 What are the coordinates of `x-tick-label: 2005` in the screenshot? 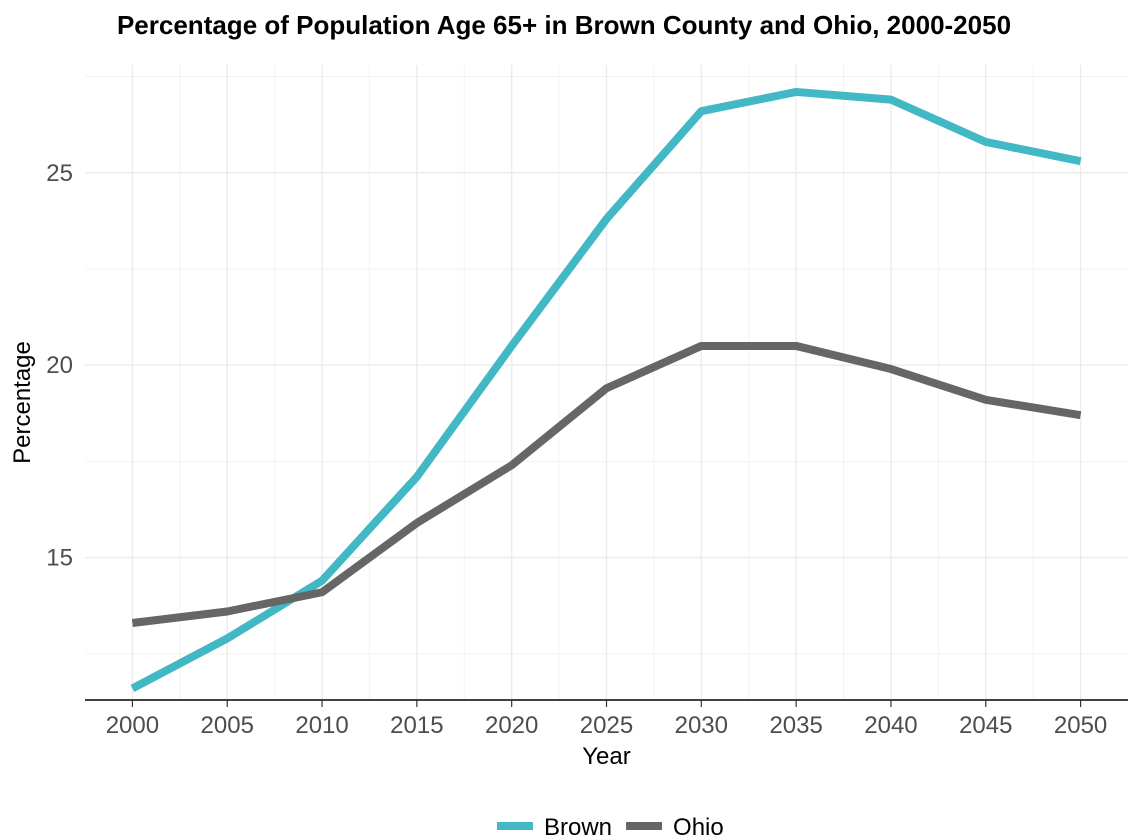 It's located at (227, 725).